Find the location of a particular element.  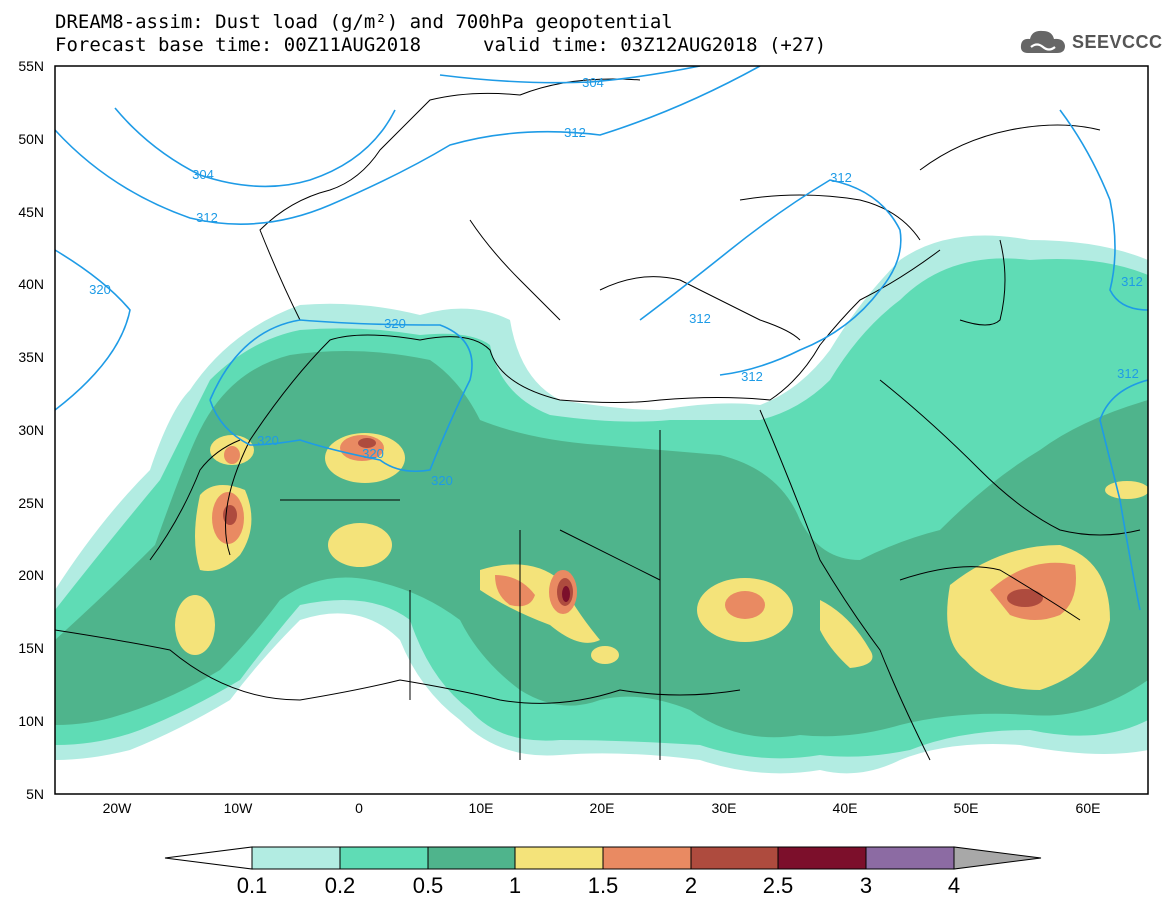

lat-tick: 55N is located at coordinates (31, 66).